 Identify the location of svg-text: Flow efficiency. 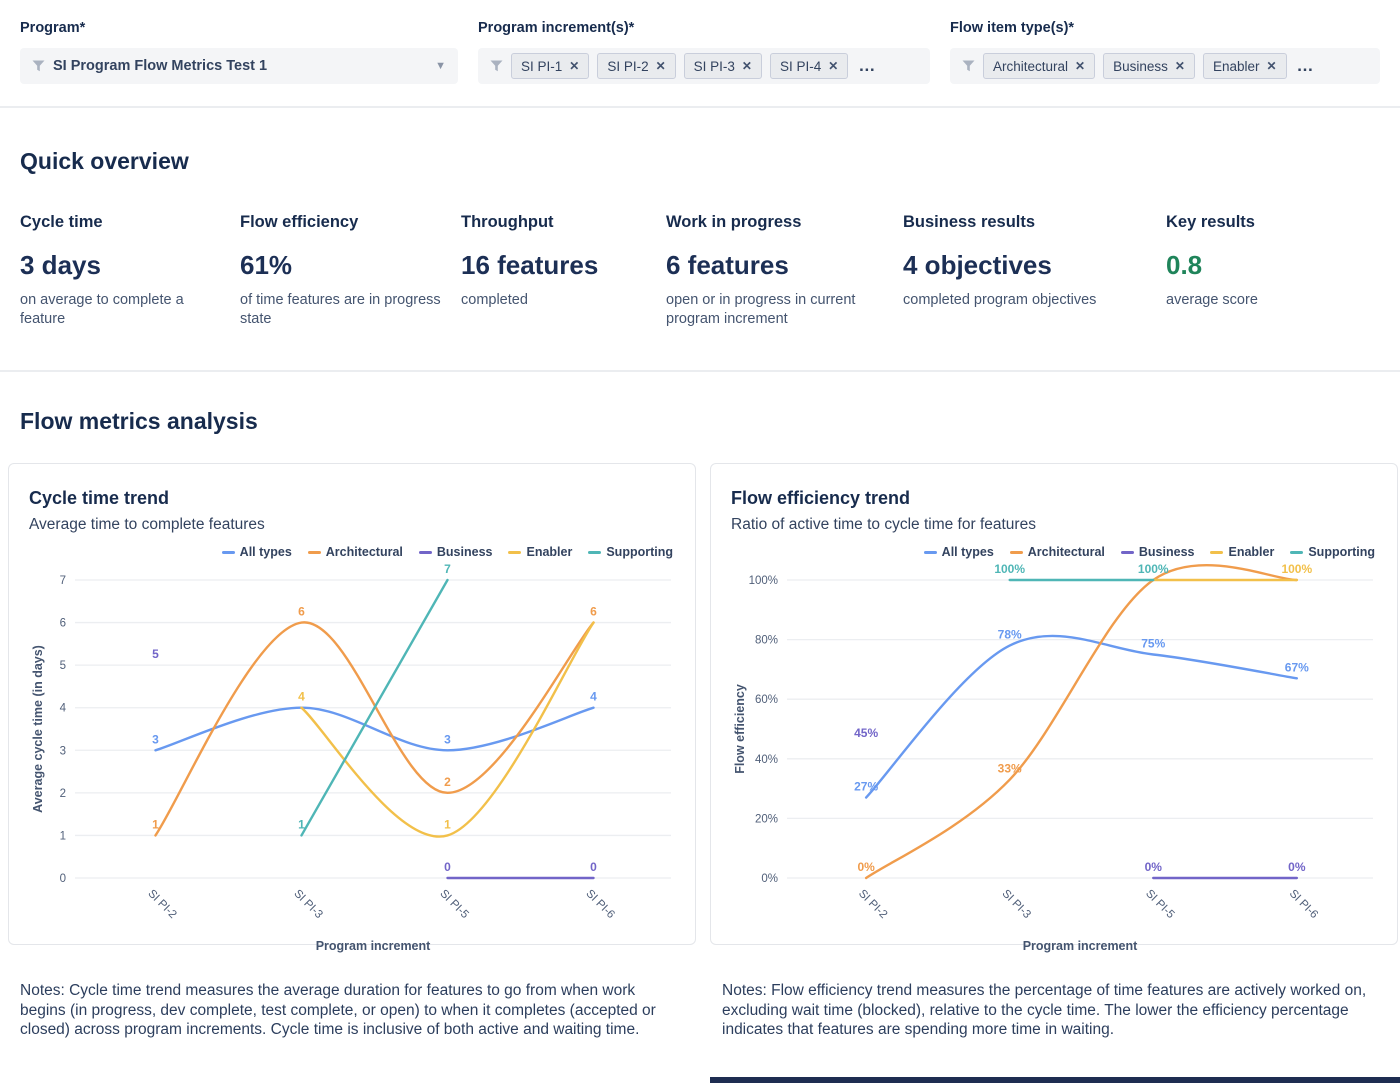
(740, 729).